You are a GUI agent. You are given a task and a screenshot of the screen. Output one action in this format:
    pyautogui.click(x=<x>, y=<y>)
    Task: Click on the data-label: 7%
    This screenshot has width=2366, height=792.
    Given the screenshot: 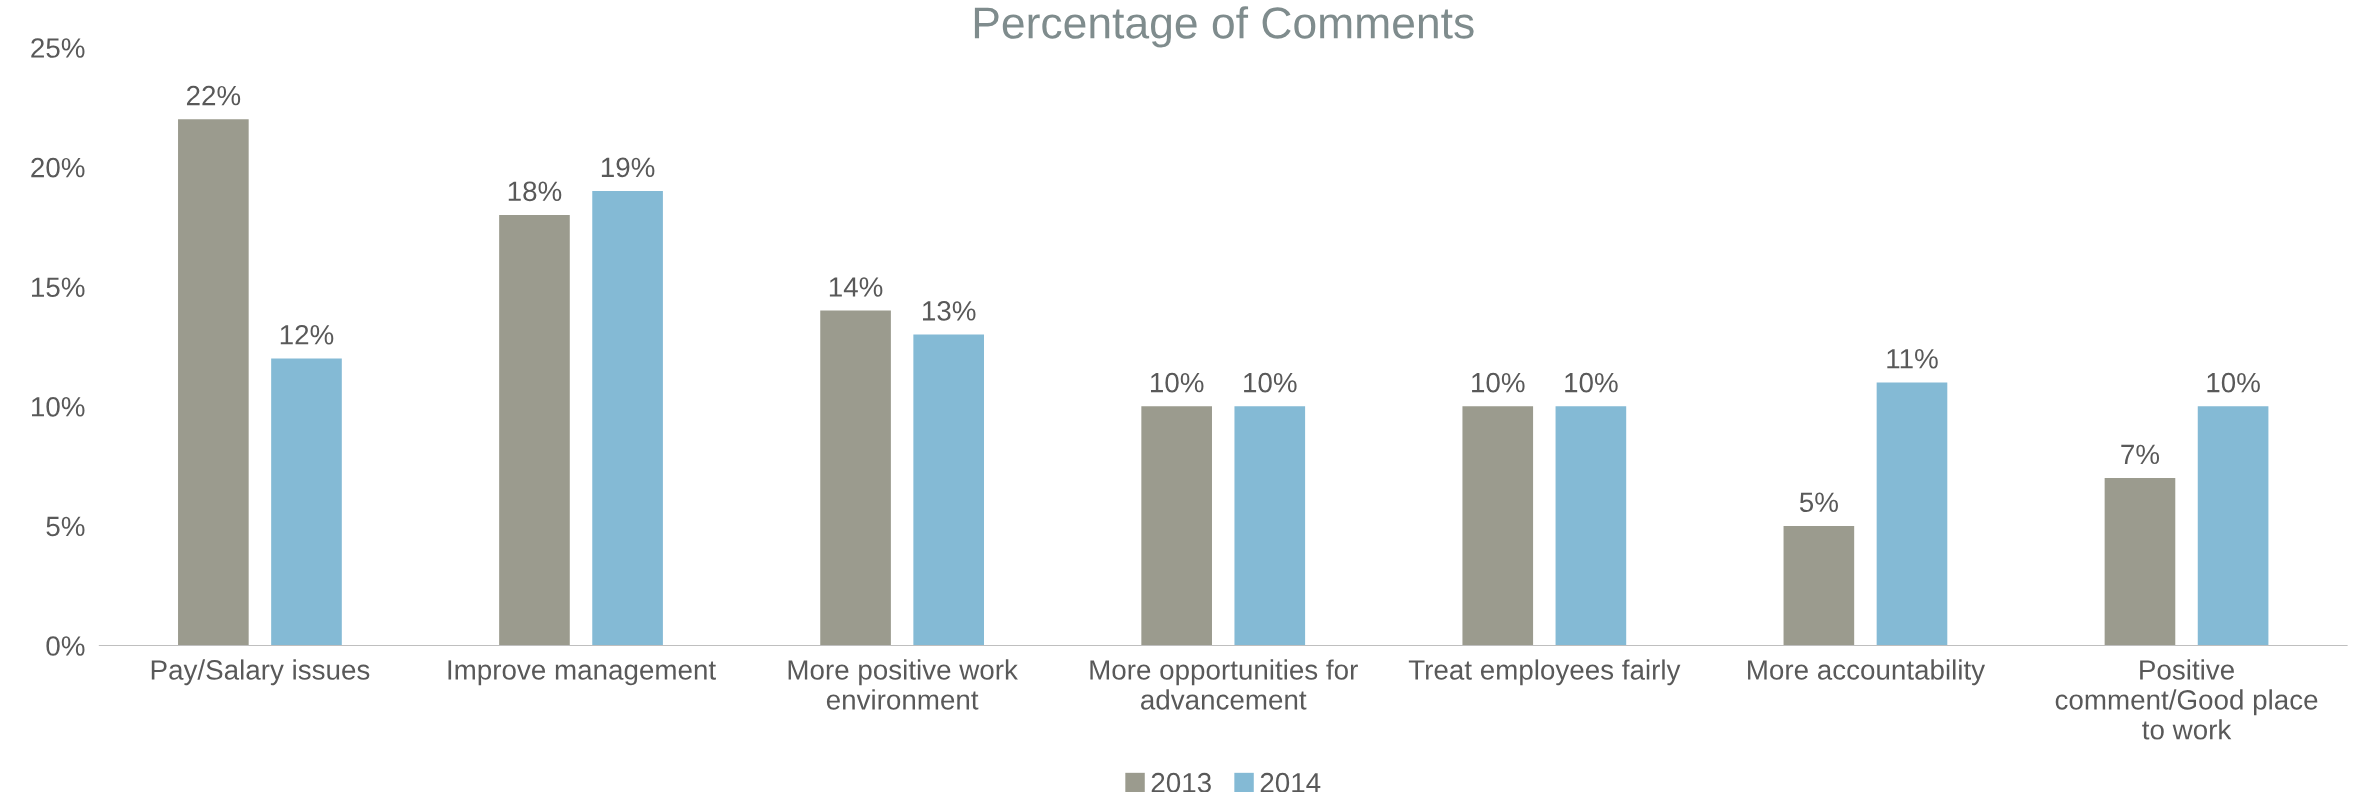 What is the action you would take?
    pyautogui.click(x=2140, y=454)
    